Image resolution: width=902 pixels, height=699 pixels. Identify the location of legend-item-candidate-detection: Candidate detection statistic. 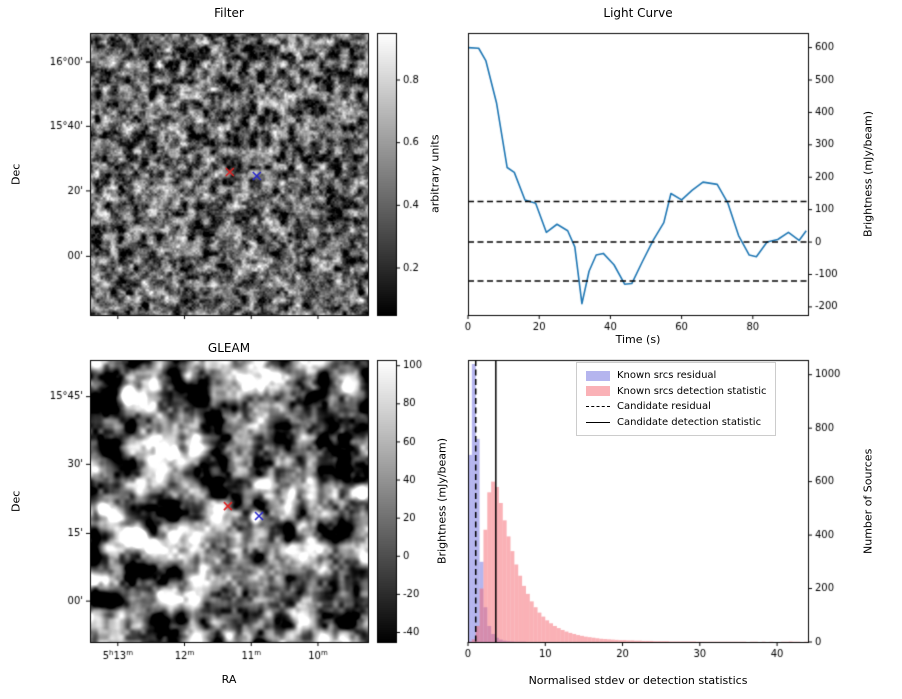
(676, 423).